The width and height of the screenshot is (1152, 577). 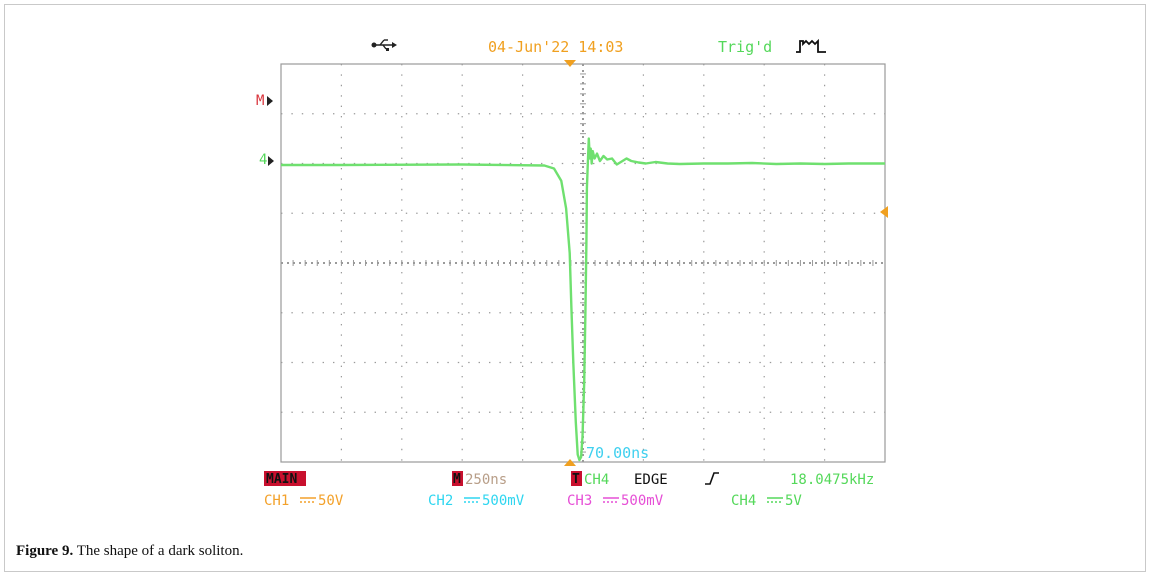 I want to click on math-marker-arrow, so click(x=270, y=101).